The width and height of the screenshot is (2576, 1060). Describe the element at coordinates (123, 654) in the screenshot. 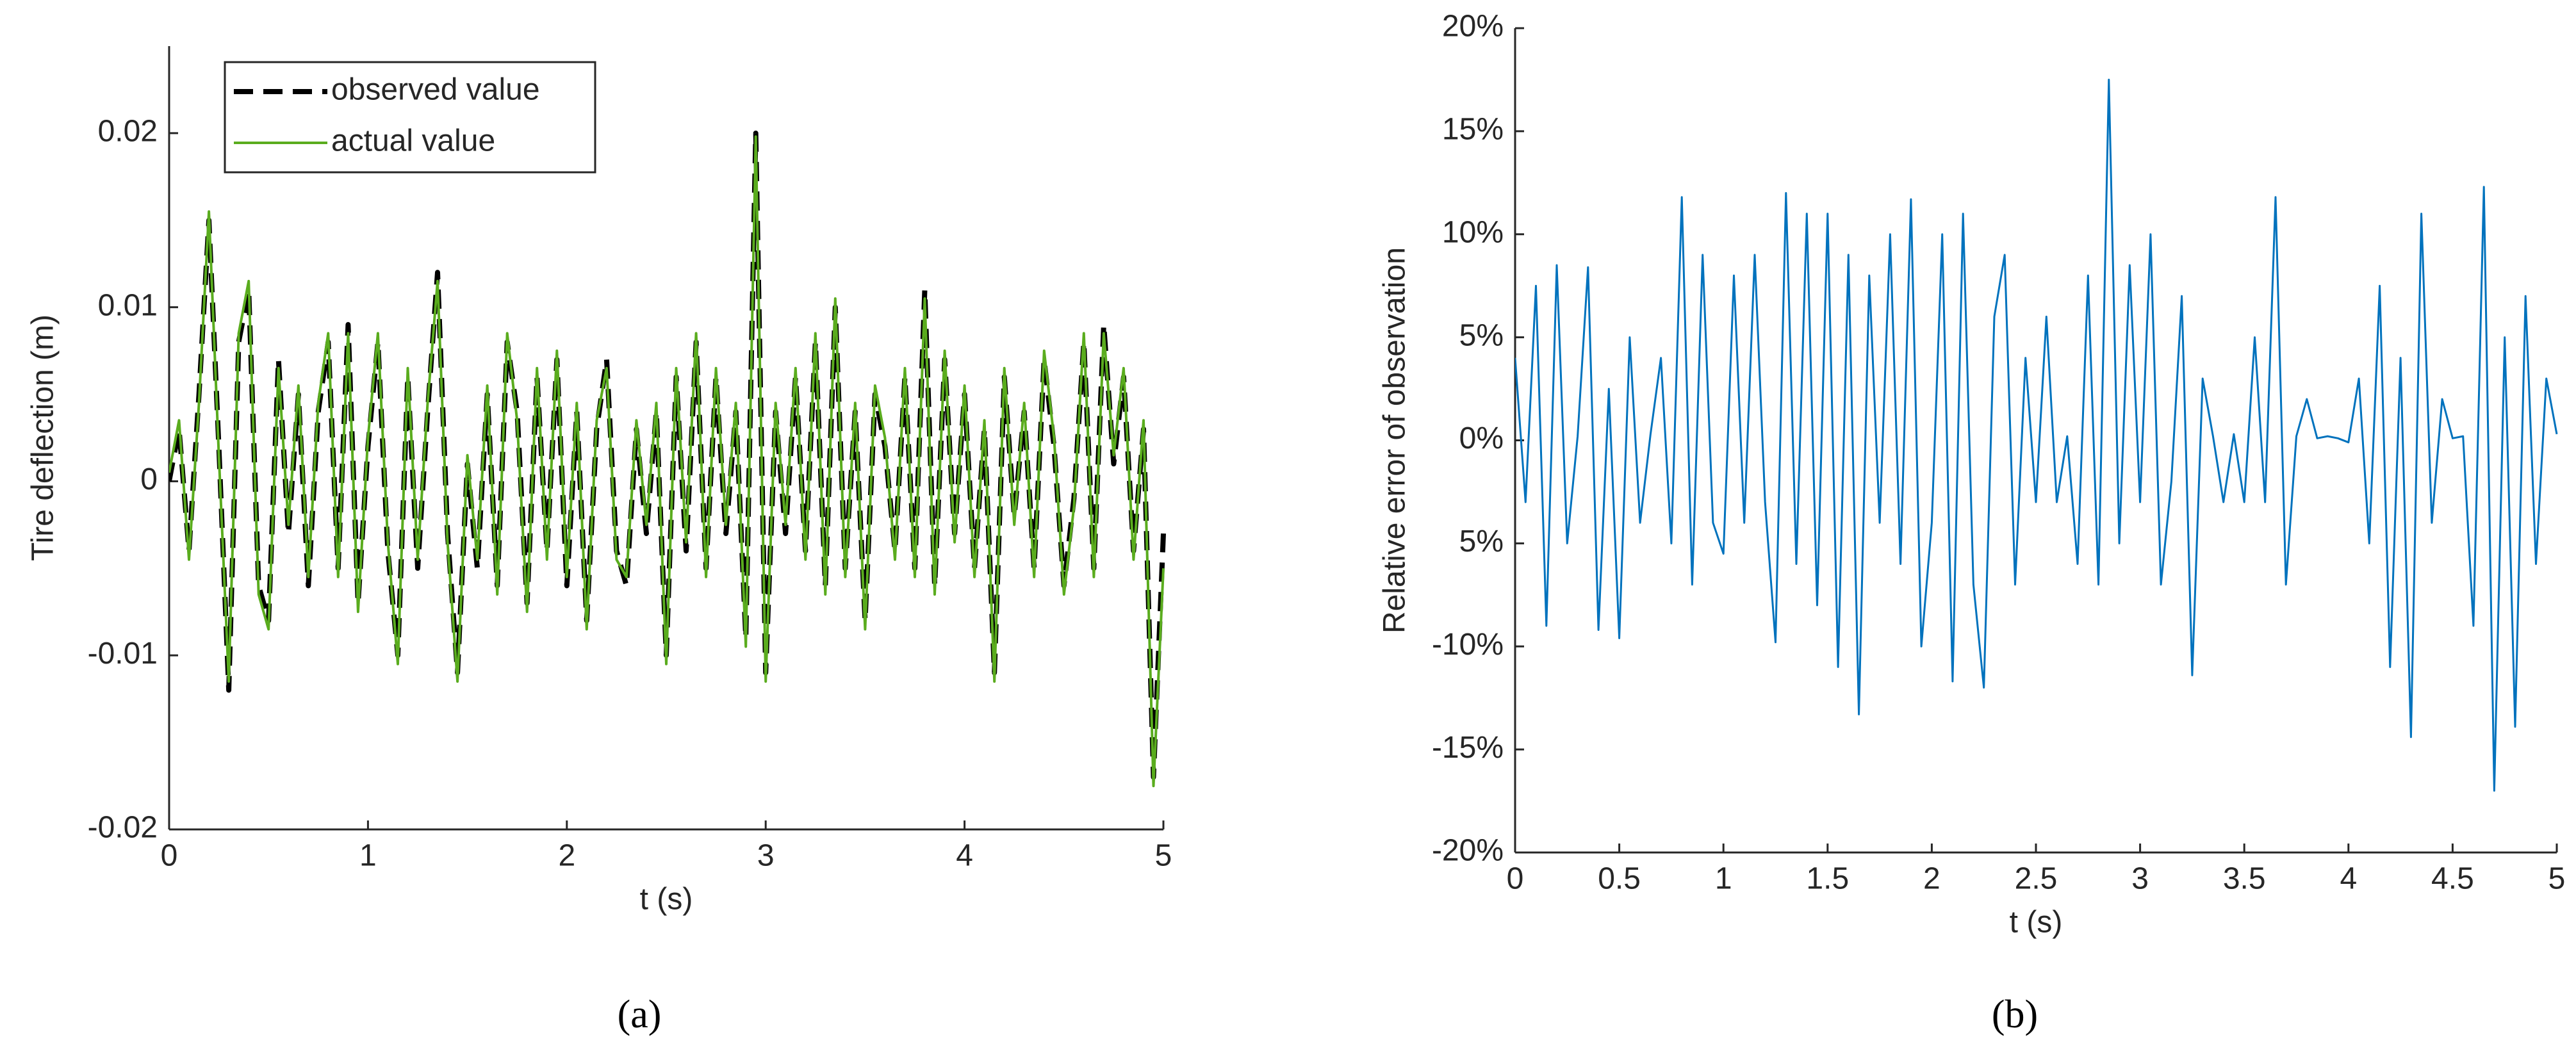

I see `y-tick-label: -0.01` at that location.